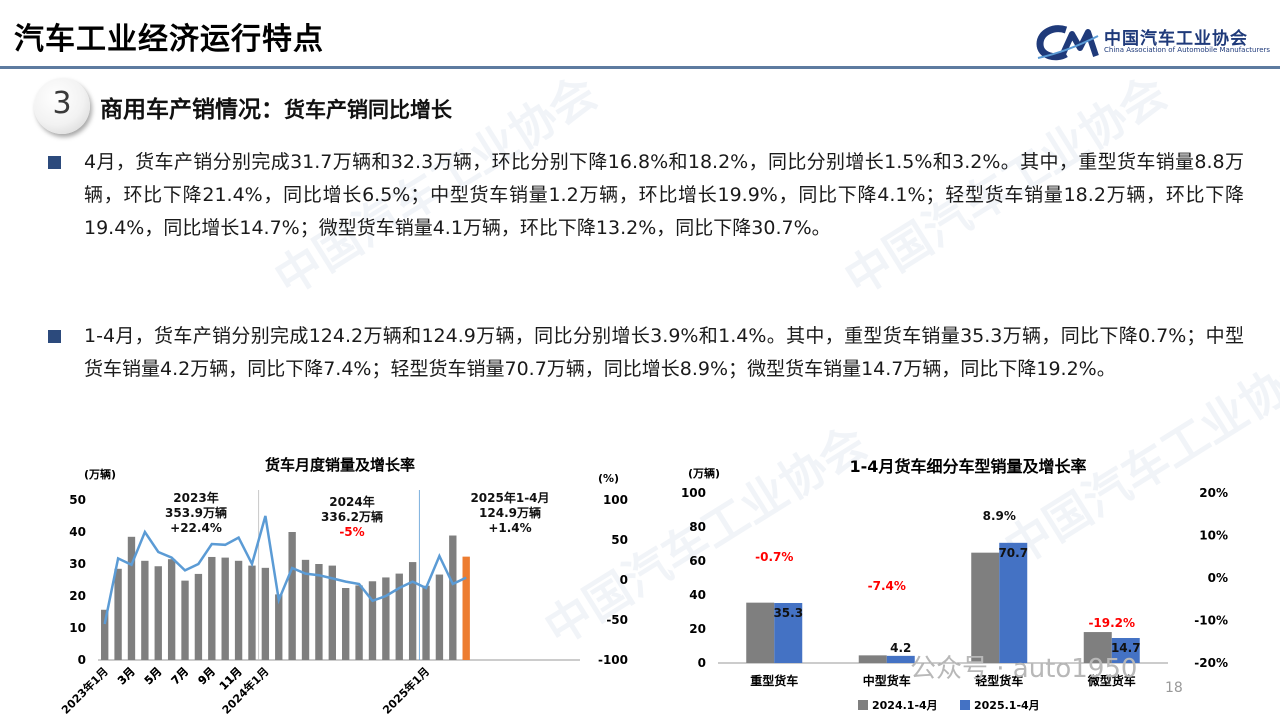 This screenshot has width=1280, height=720. I want to click on right-tick-label: -20%, so click(1211, 663).